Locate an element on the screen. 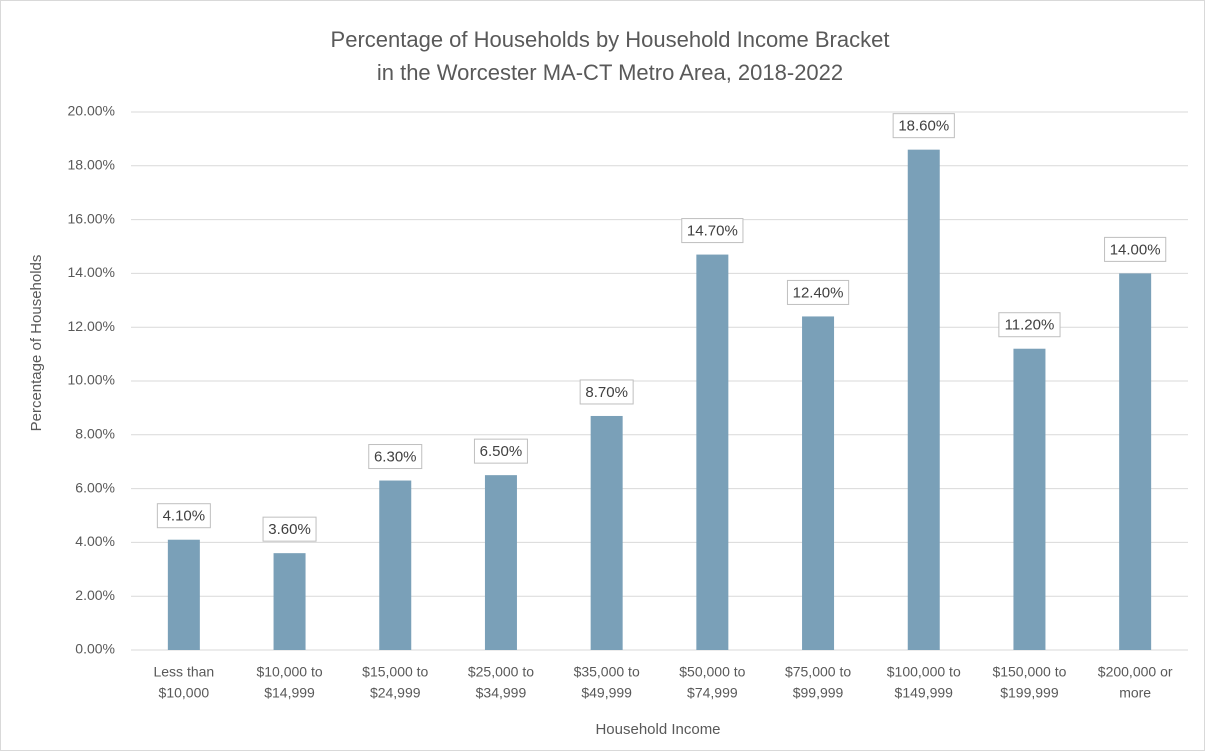  x-tick-label: $35,000 to is located at coordinates (607, 672).